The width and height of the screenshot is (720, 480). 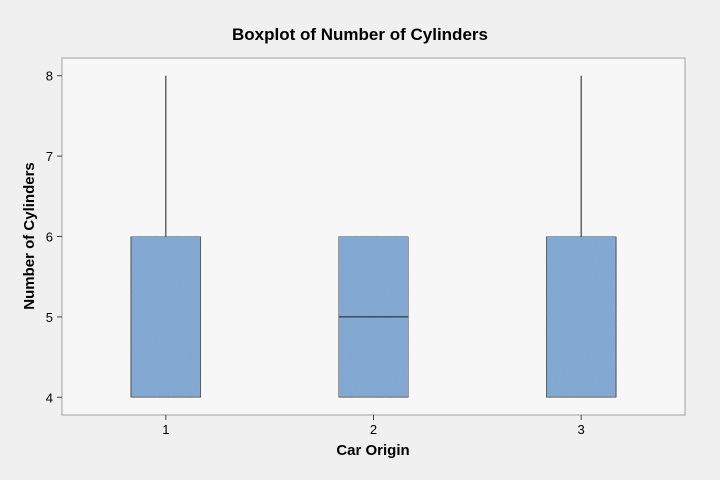 I want to click on y-tick-label: 6, so click(x=49, y=237).